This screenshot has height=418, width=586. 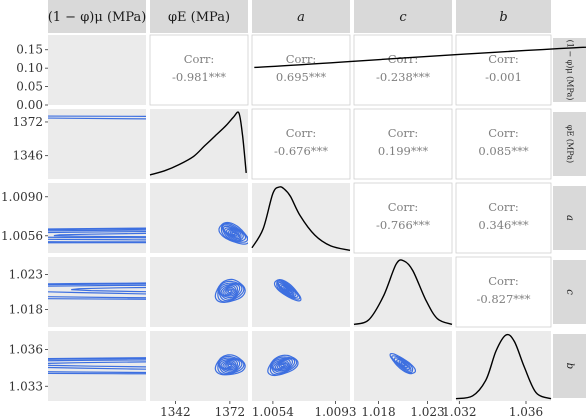 I want to click on strip-top-b, so click(x=503, y=16).